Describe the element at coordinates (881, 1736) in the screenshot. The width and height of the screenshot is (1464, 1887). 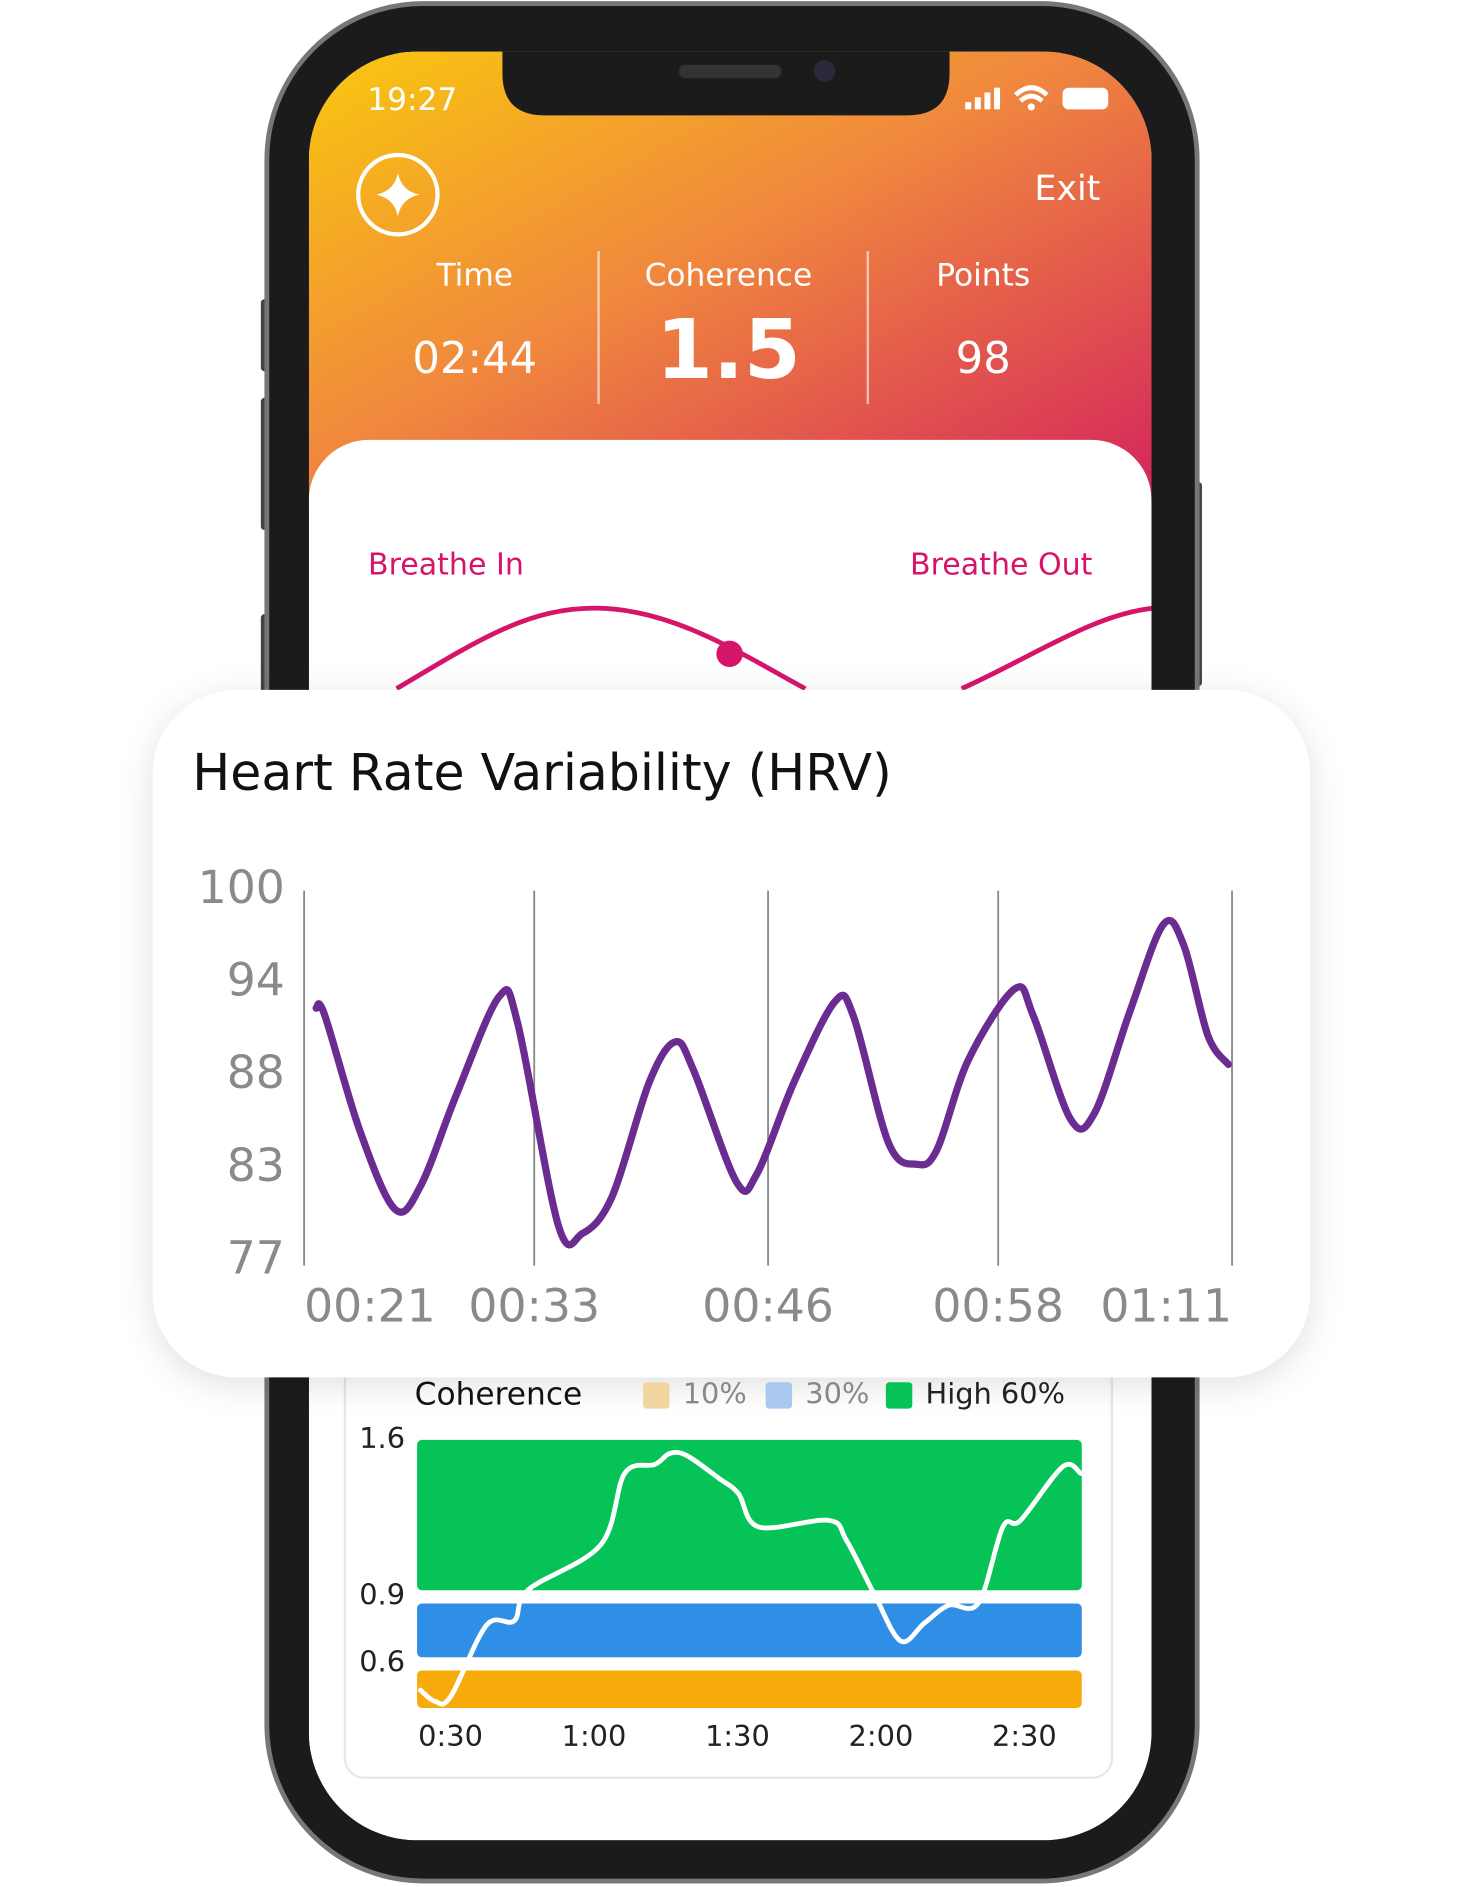
I see `x-tick-label: 2:00` at that location.